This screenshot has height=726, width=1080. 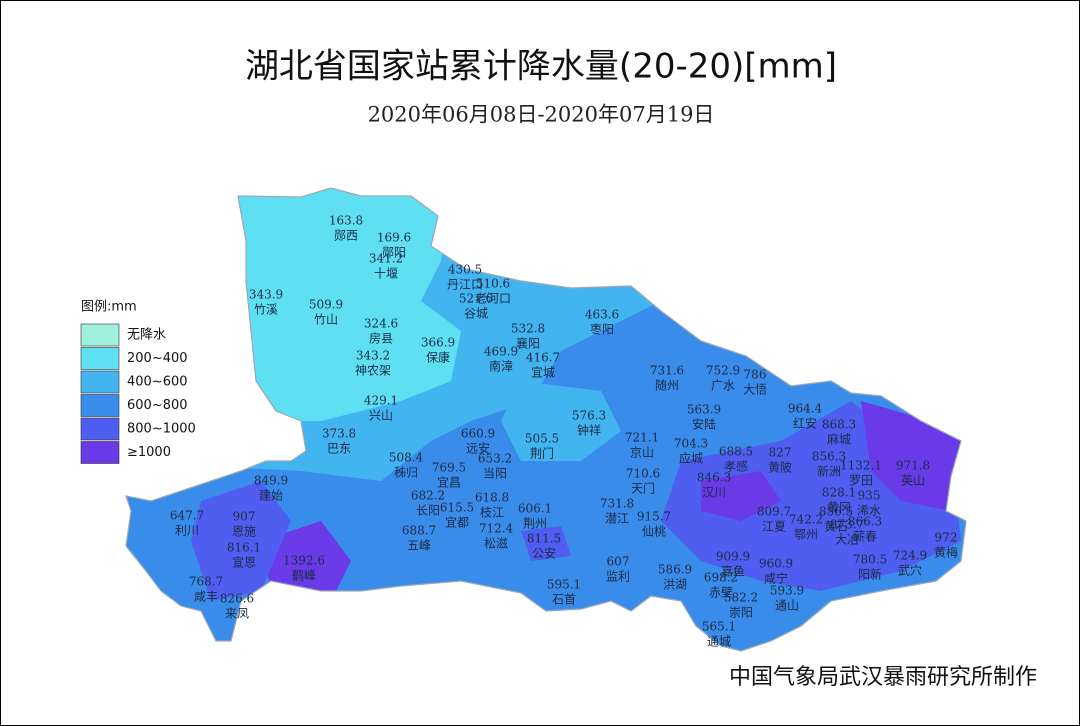 I want to click on station-name: 监利, so click(x=618, y=577).